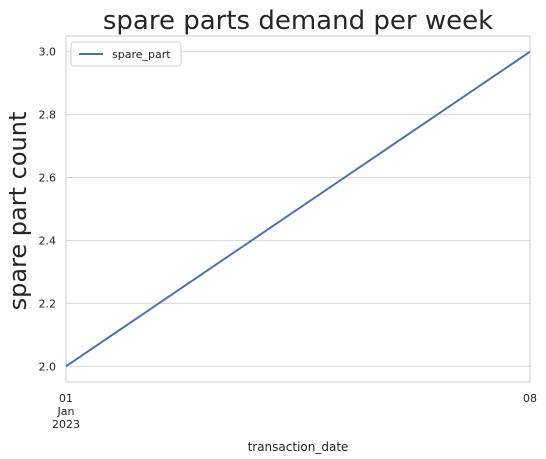 This screenshot has height=459, width=546. Describe the element at coordinates (66, 398) in the screenshot. I see `x-tick-label-line: 01` at that location.